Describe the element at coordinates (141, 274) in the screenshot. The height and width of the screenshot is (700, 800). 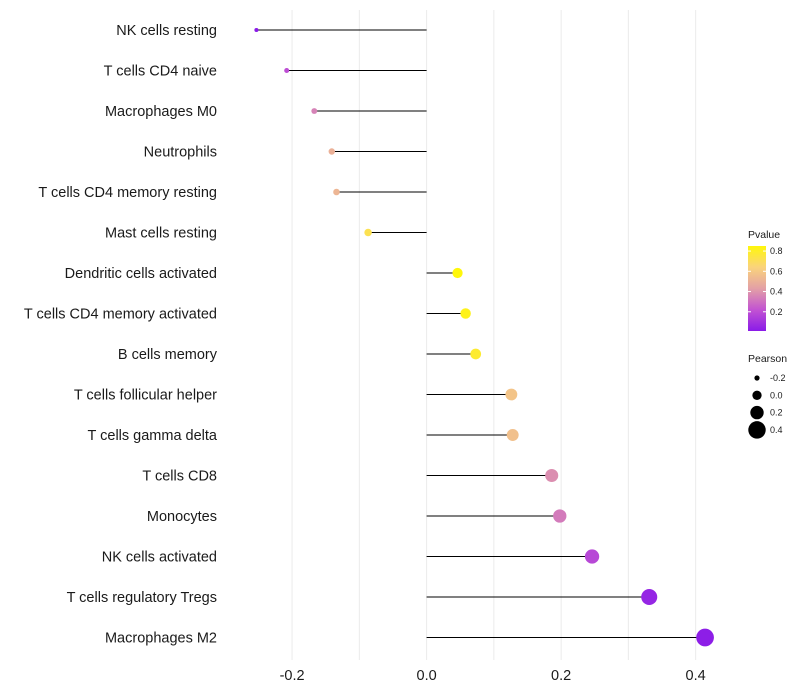
I see `category-label: Dendritic cells activated` at that location.